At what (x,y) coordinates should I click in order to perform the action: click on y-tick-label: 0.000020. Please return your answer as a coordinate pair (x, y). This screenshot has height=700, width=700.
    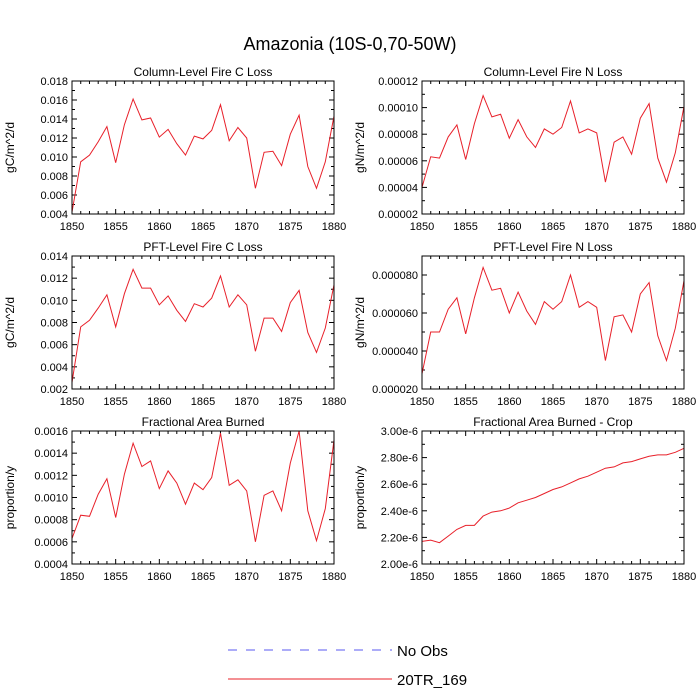
    Looking at the image, I should click on (395, 390).